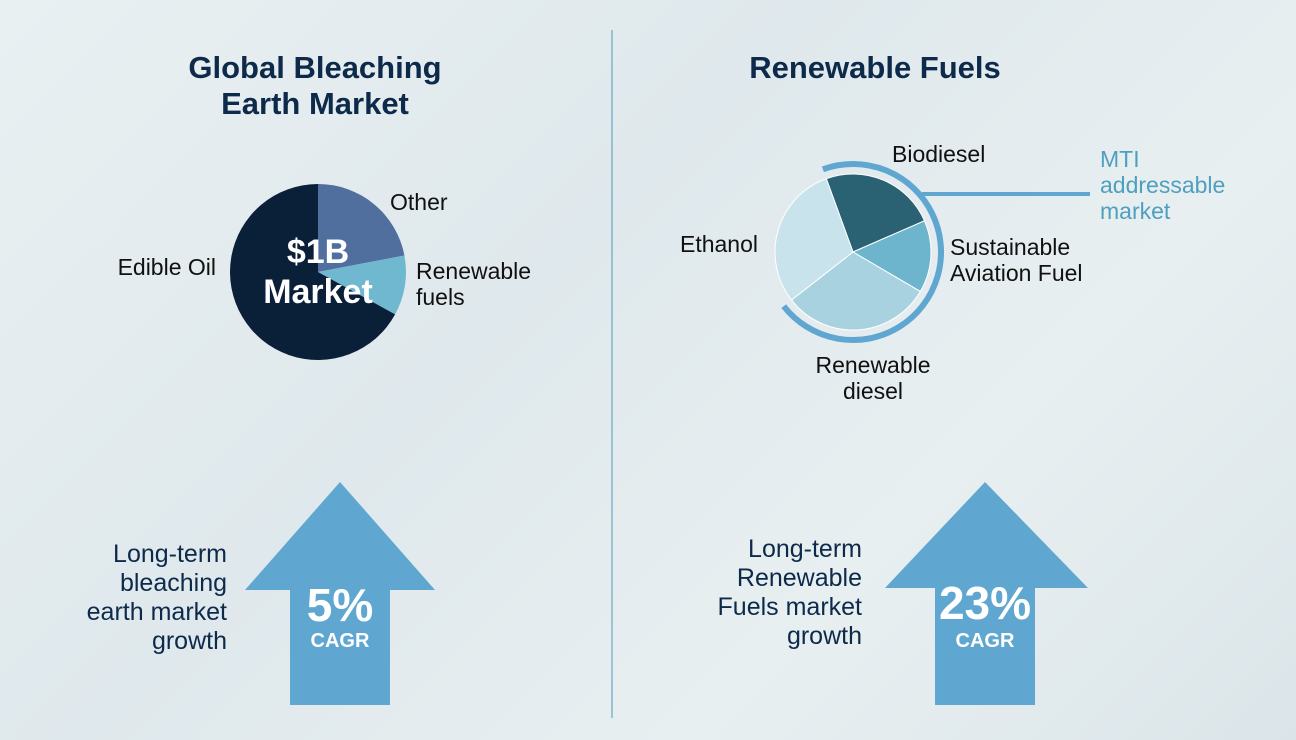 Image resolution: width=1296 pixels, height=740 pixels. What do you see at coordinates (789, 607) in the screenshot?
I see `growth-line: Fuels market` at bounding box center [789, 607].